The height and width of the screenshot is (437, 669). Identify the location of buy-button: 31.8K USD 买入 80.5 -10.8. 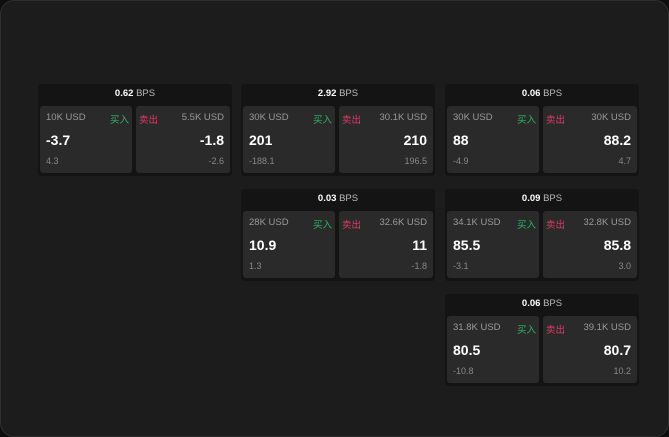
(493, 349).